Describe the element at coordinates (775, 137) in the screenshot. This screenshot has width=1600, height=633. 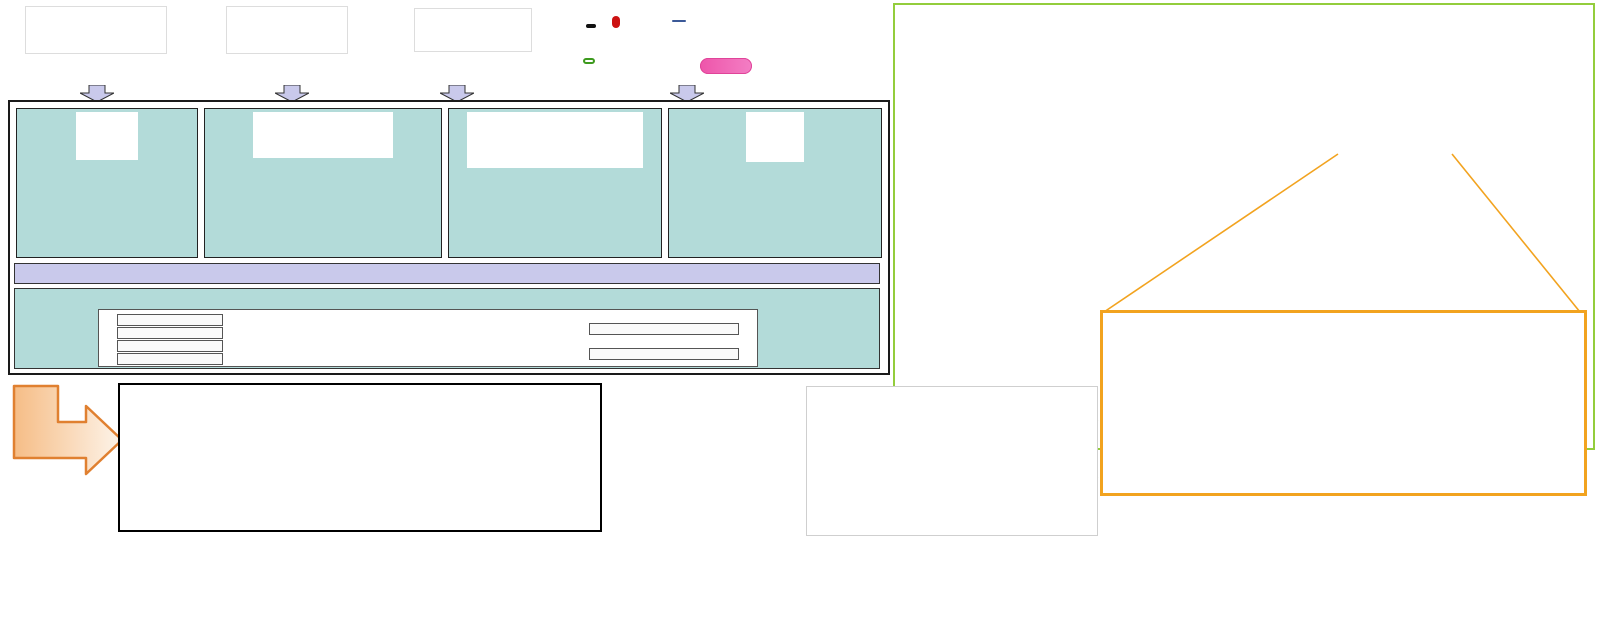
I see `user-burst-thumbnail` at that location.